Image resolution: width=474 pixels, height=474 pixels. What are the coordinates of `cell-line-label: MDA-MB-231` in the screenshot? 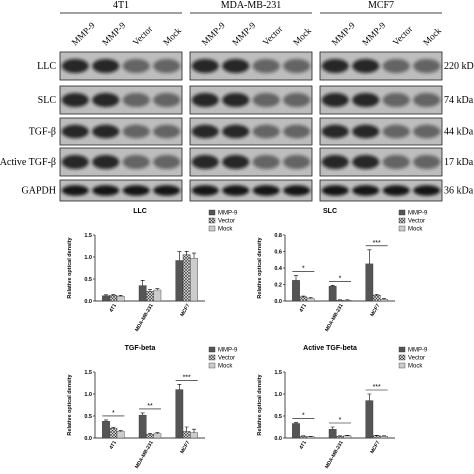 It's located at (251, 5).